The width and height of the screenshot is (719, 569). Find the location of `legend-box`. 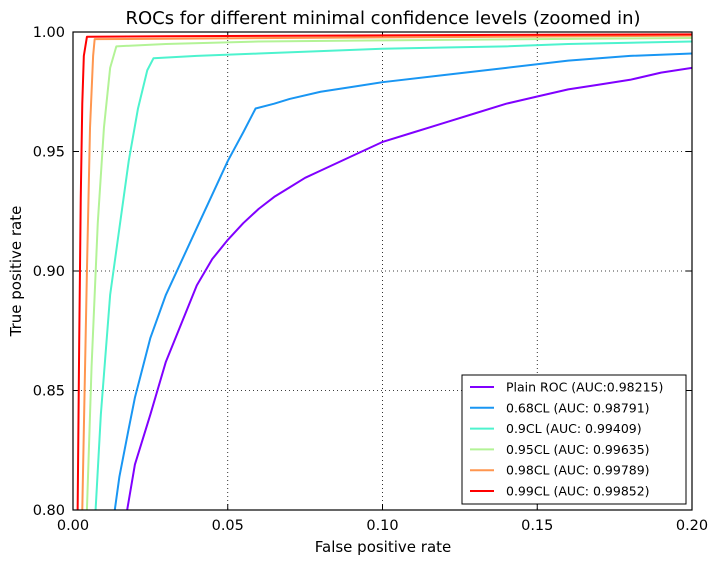

legend-box is located at coordinates (574, 439).